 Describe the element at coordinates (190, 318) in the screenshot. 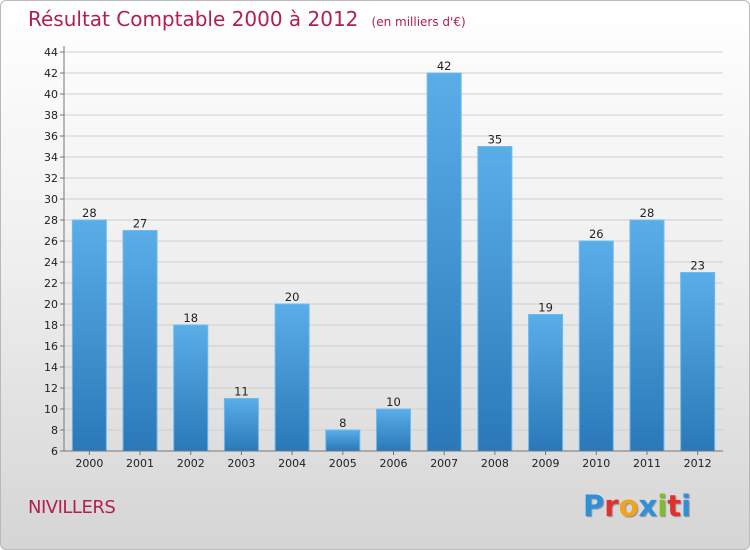

I see `data-label-2002: 18` at that location.